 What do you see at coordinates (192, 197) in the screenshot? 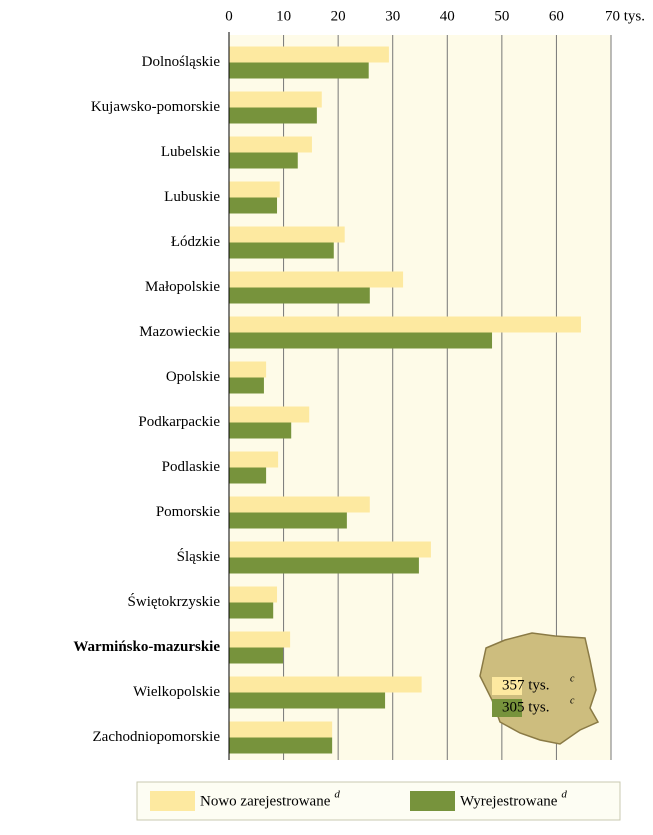
I see `y-tick-label: Lubuskie` at bounding box center [192, 197].